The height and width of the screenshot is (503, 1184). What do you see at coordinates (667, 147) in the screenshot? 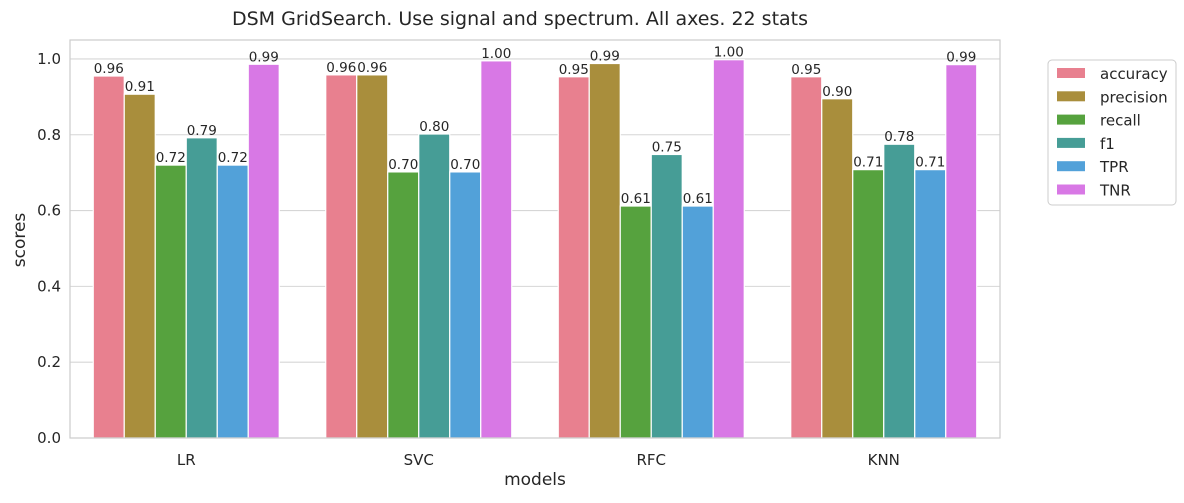
I see `bar-value-label: 0.75` at bounding box center [667, 147].